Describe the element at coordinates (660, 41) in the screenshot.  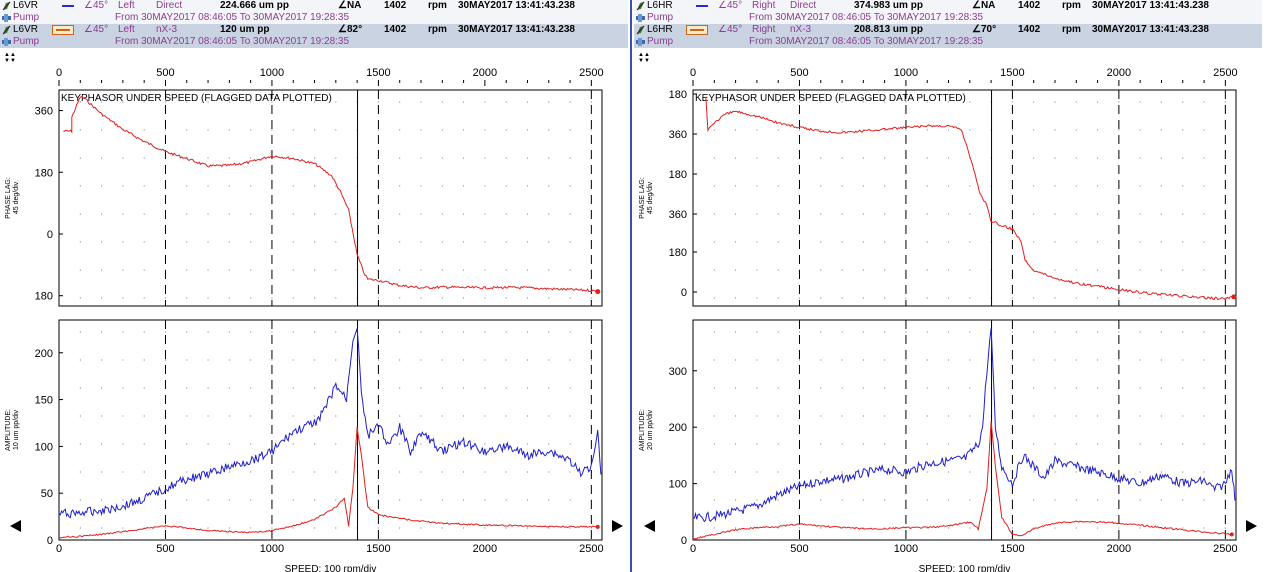
I see `machine-name: Pump` at that location.